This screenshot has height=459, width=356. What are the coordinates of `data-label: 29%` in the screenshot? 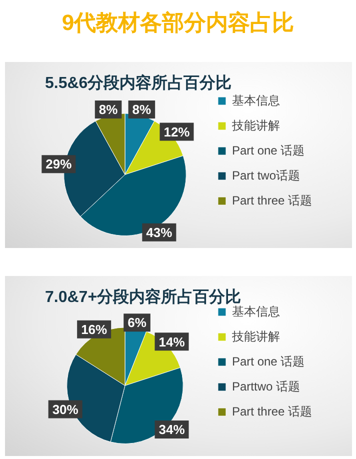 It's located at (59, 164).